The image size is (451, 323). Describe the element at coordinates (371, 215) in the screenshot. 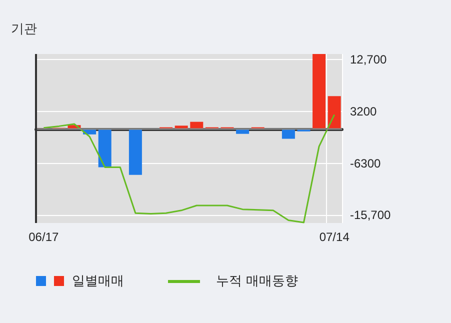

I see `y-tick-label: -15,700` at that location.